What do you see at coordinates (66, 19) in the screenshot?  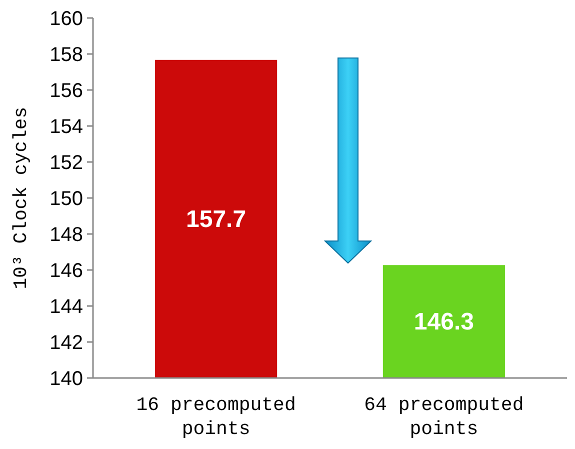 I see `y-tick-label: 160` at bounding box center [66, 19].